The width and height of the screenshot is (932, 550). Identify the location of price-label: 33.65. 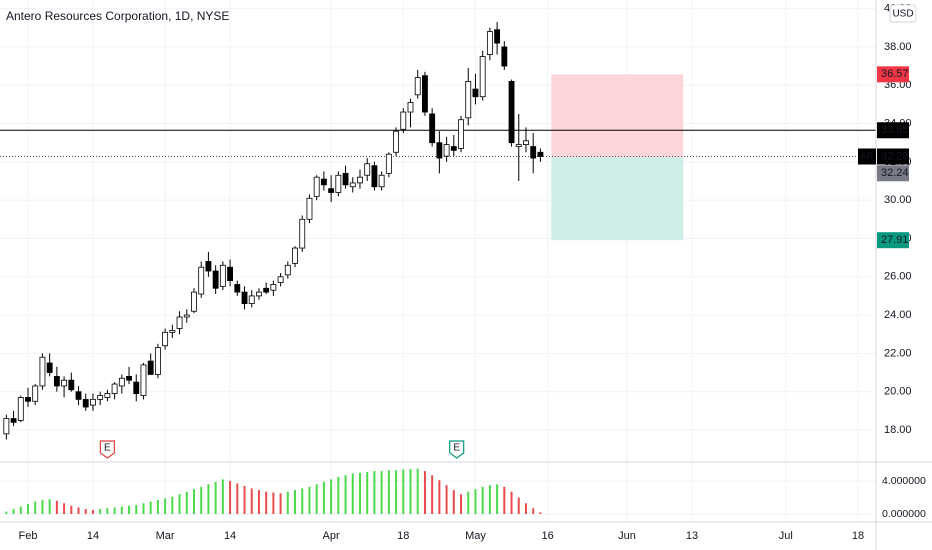
(895, 130).